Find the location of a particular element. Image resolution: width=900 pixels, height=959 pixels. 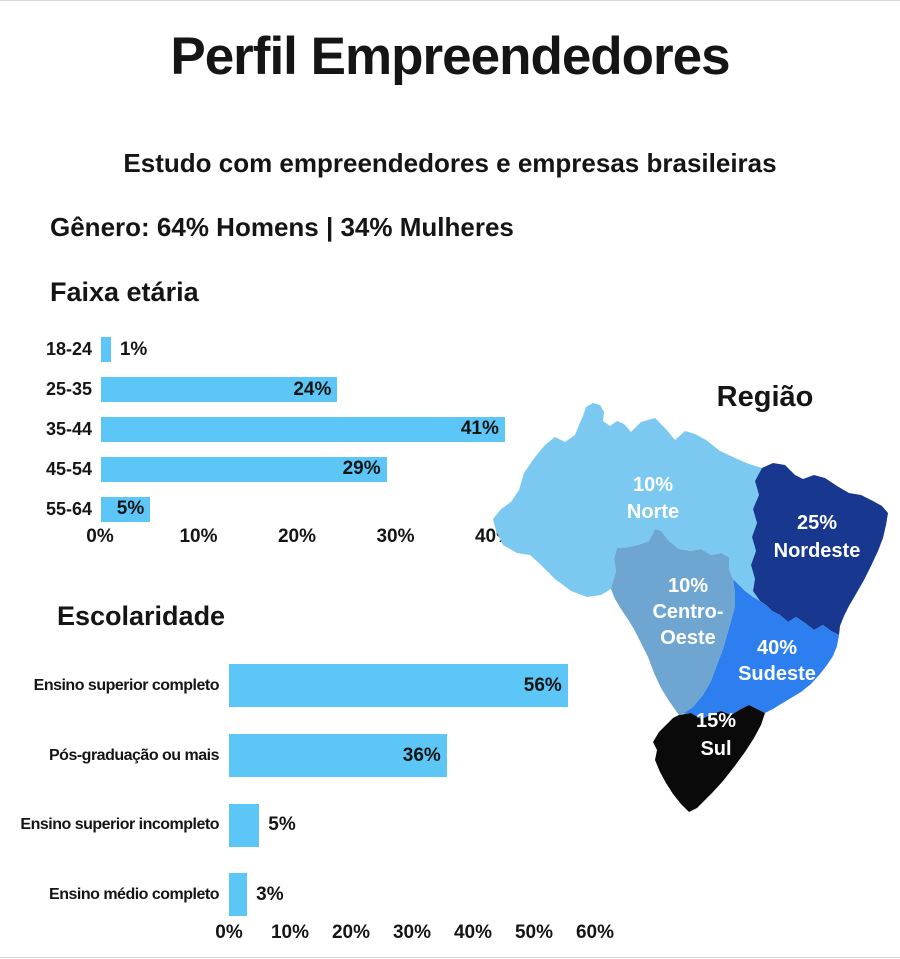

bar-value-label: 29% is located at coordinates (361, 469).